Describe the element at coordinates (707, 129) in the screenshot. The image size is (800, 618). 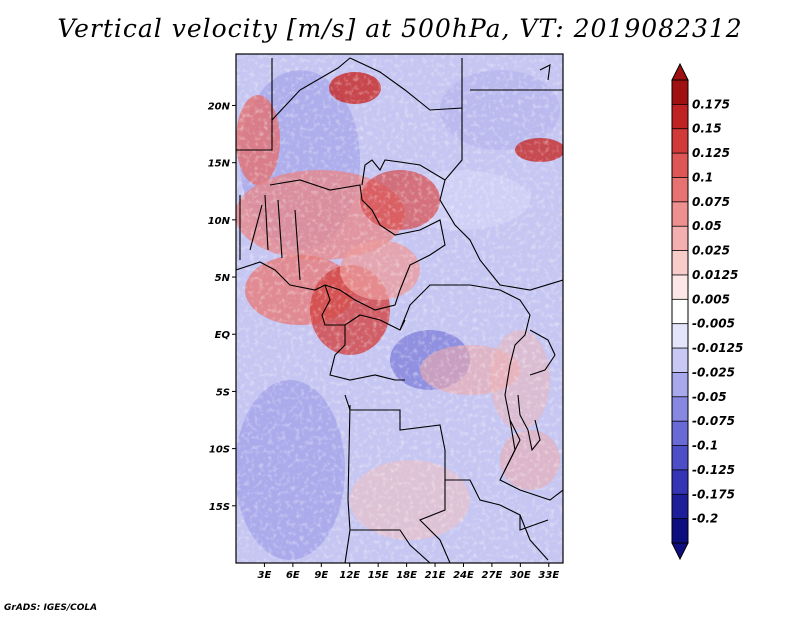
I see `colorbar-level-label: 0.15` at that location.